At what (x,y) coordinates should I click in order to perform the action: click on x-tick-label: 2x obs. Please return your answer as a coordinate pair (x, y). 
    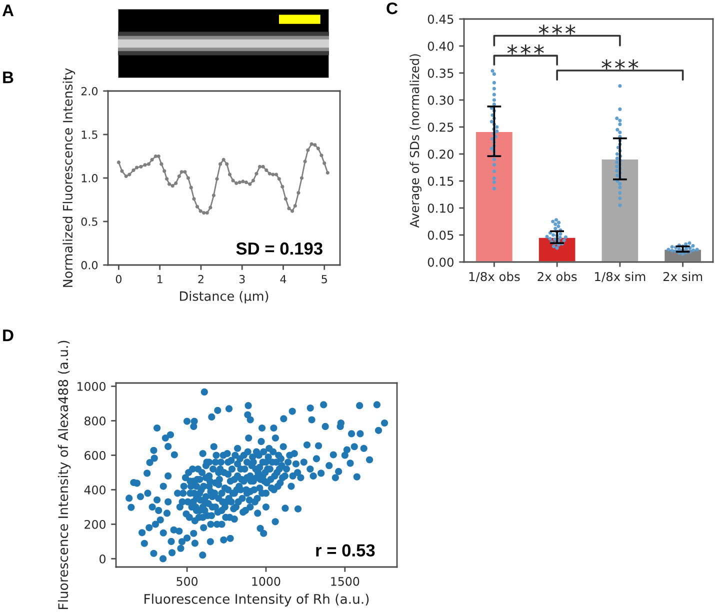
    Looking at the image, I should click on (557, 277).